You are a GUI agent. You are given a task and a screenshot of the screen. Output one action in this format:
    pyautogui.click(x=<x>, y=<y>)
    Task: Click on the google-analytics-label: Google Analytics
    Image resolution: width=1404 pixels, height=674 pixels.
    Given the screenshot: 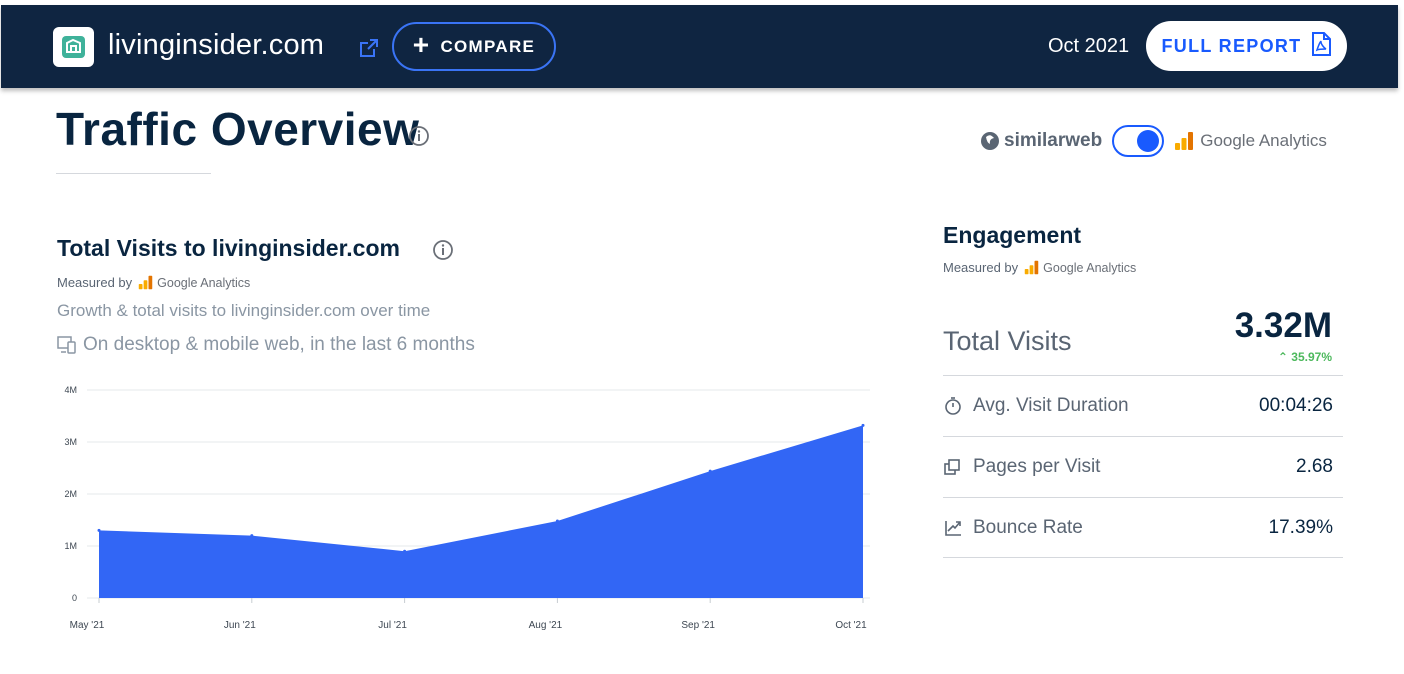 What is the action you would take?
    pyautogui.click(x=1263, y=140)
    